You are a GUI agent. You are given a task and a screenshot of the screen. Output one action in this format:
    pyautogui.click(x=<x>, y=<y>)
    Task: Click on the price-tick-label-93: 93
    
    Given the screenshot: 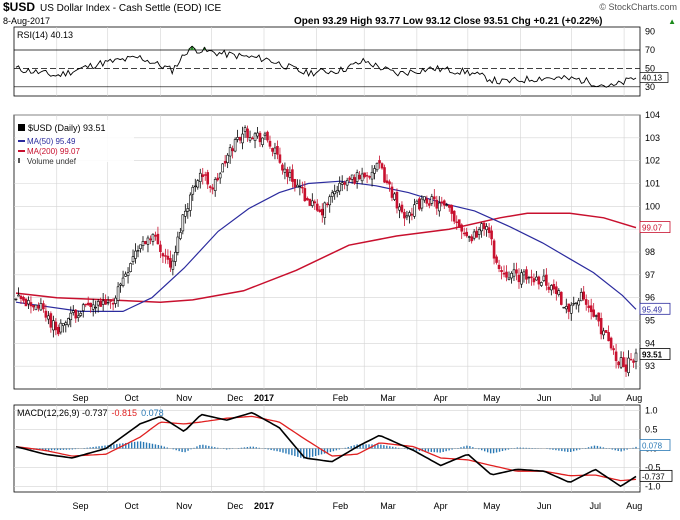 What is the action you would take?
    pyautogui.click(x=650, y=366)
    